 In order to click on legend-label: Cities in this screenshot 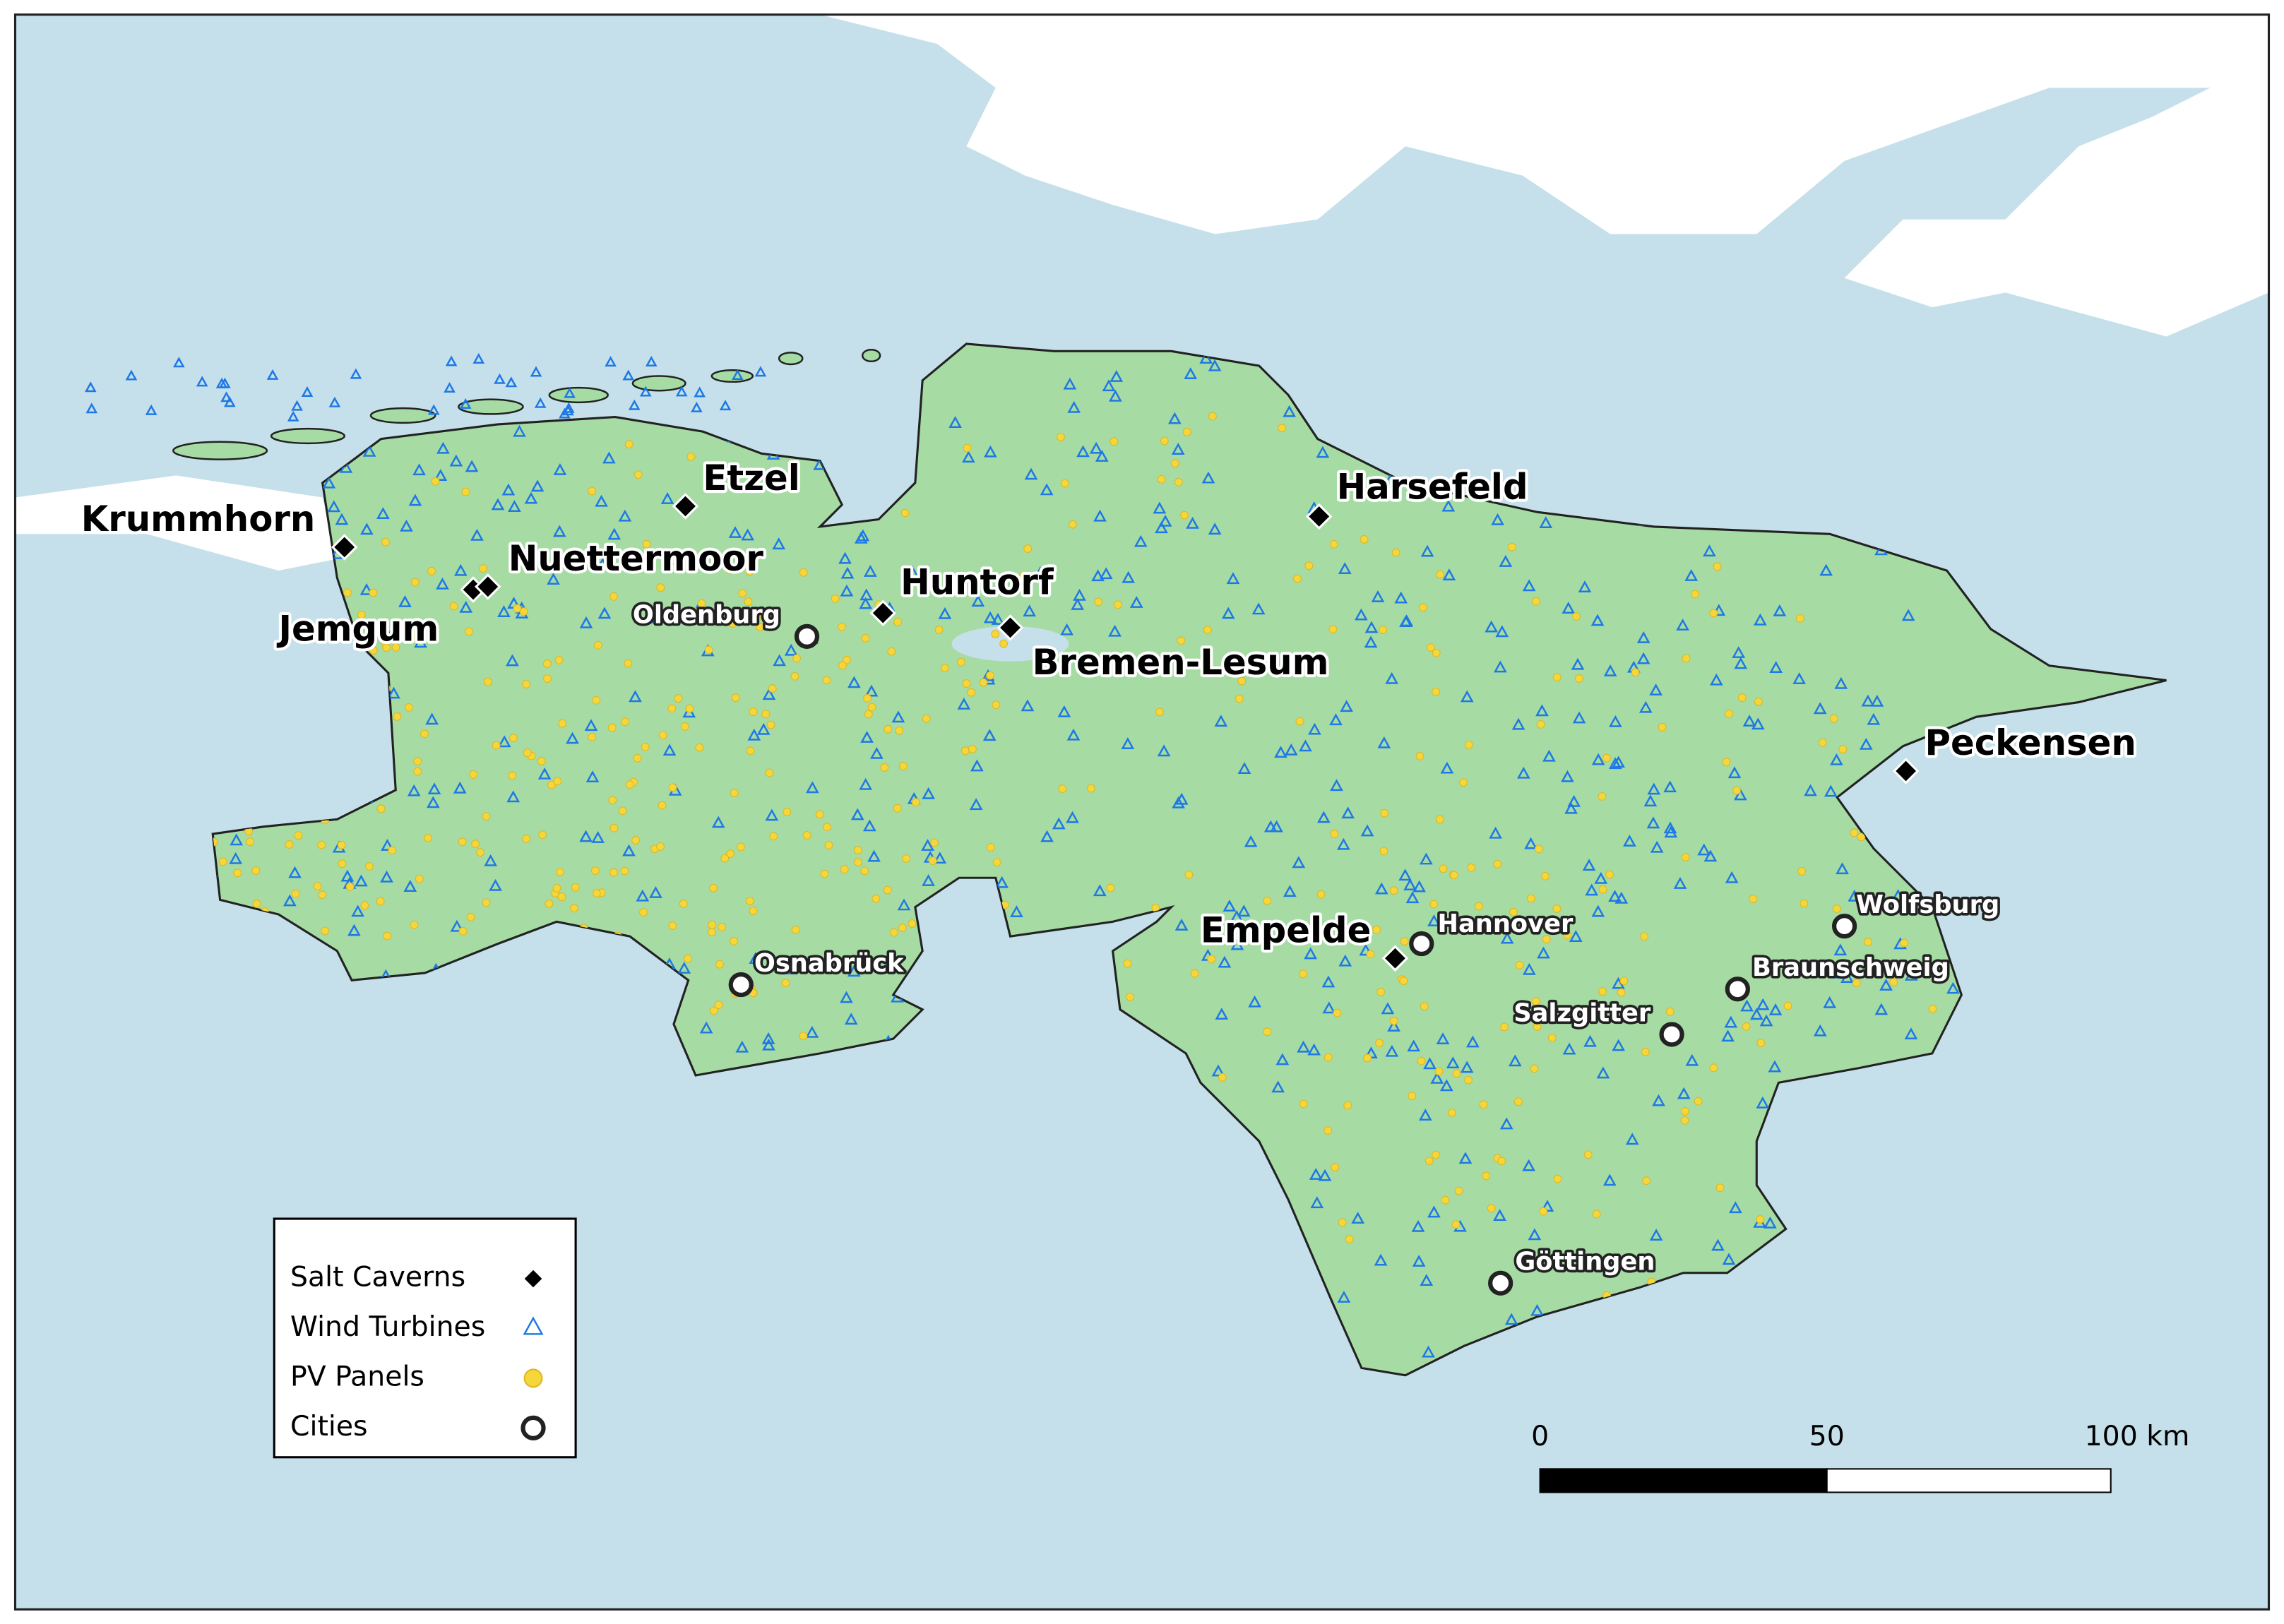, I will do `click(329, 1426)`.